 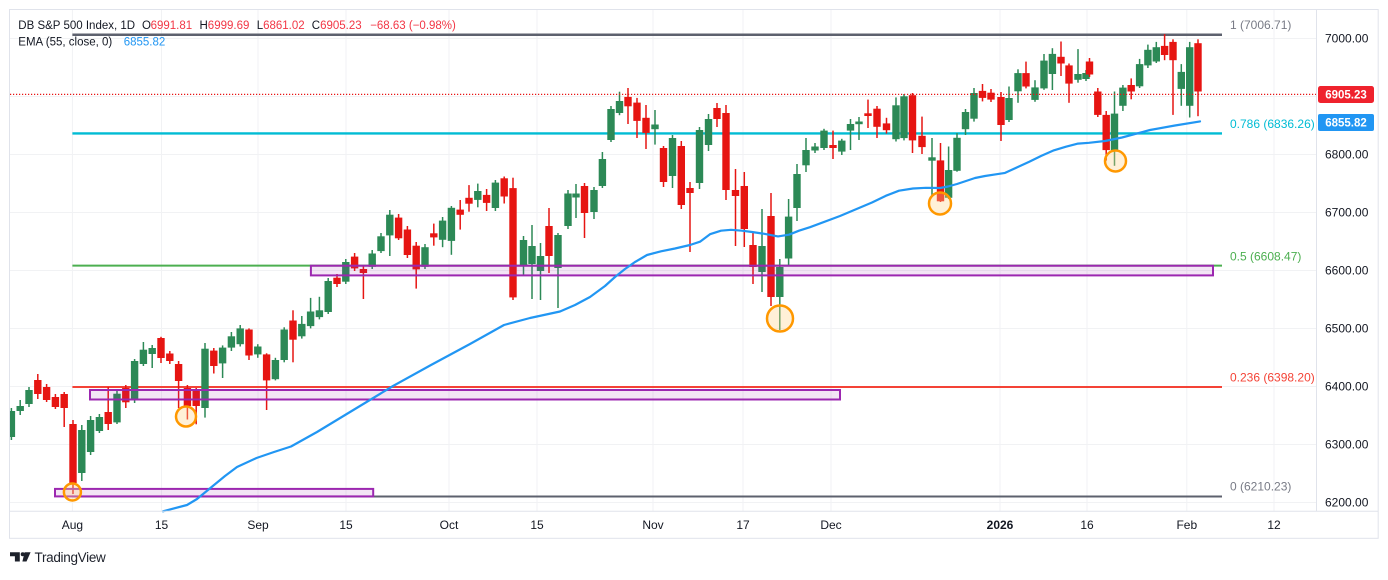 I want to click on svg-text: 7000.00, so click(x=1347, y=39).